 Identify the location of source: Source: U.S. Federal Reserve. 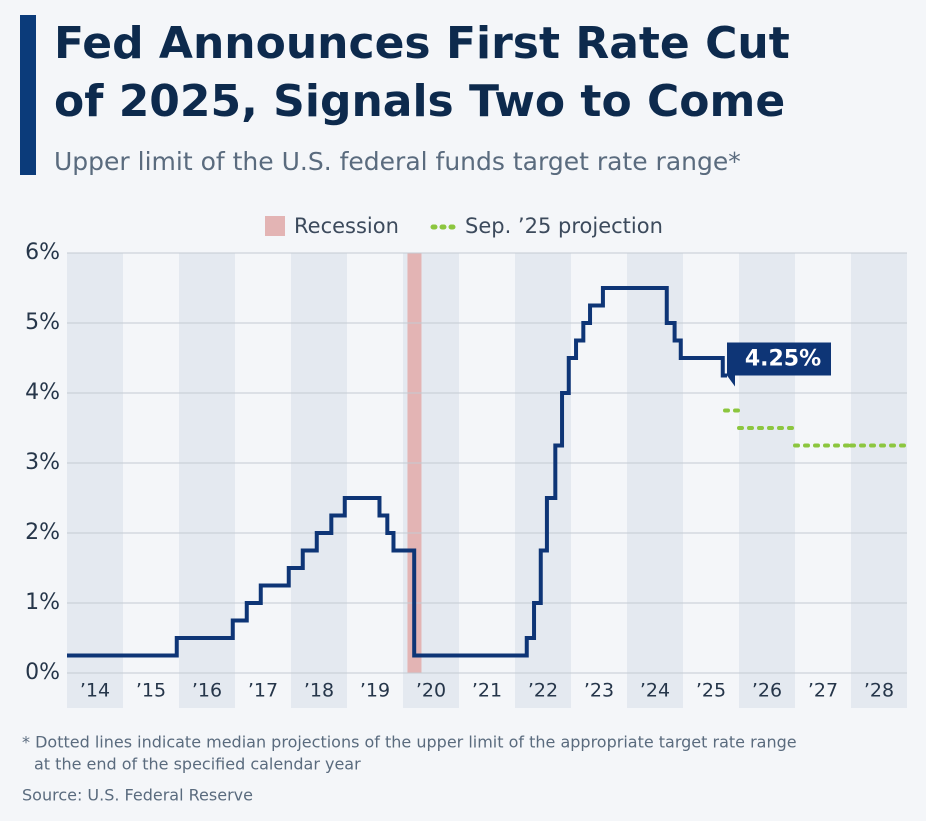
(137, 795).